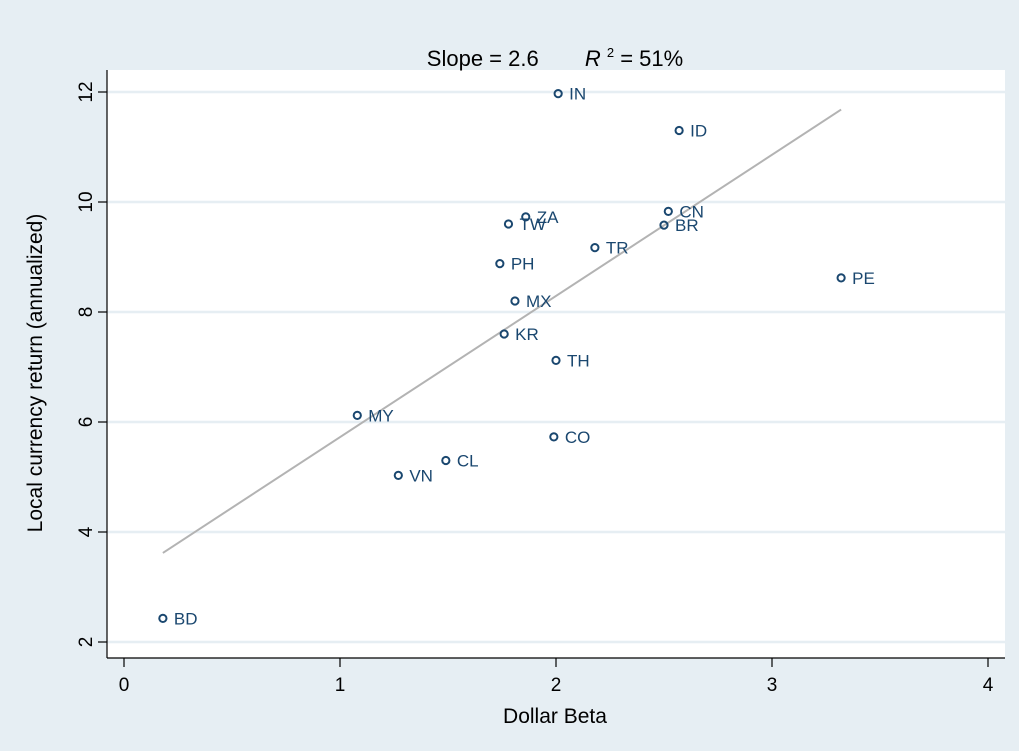 Image resolution: width=1019 pixels, height=751 pixels. What do you see at coordinates (86, 642) in the screenshot?
I see `y-tick-label: 2` at bounding box center [86, 642].